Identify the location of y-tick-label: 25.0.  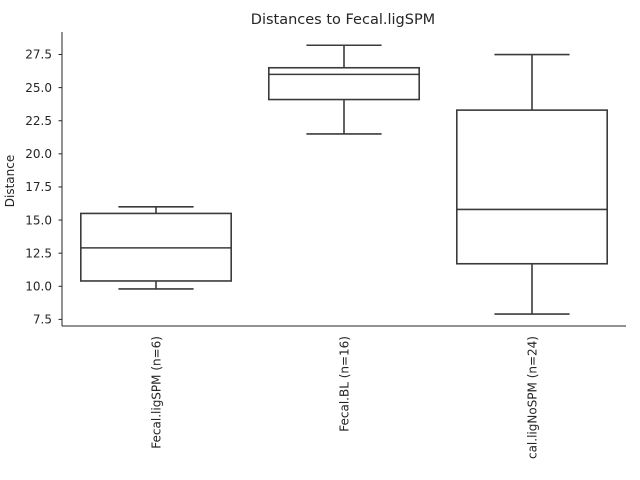
(38, 88).